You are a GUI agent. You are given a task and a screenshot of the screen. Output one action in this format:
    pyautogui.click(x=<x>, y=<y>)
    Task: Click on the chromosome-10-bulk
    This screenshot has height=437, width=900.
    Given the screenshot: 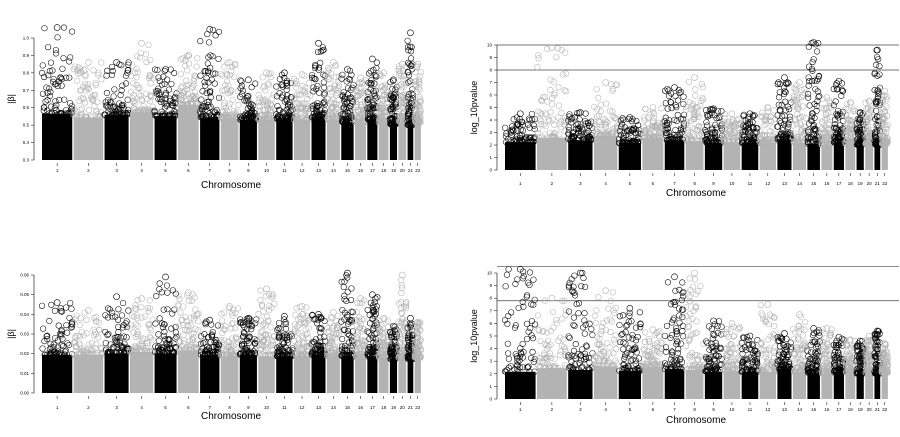 What is the action you would take?
    pyautogui.click(x=266, y=139)
    